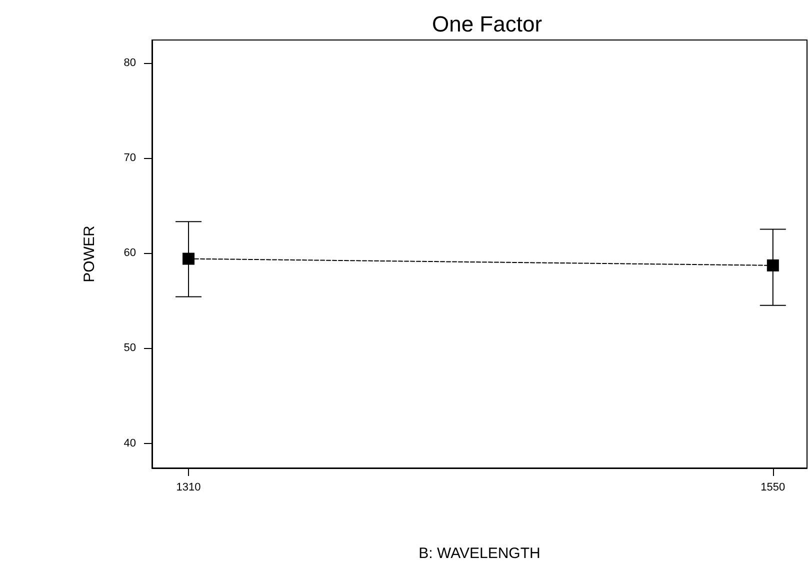 This screenshot has width=808, height=566. What do you see at coordinates (130, 158) in the screenshot?
I see `y-tick-label: 70` at bounding box center [130, 158].